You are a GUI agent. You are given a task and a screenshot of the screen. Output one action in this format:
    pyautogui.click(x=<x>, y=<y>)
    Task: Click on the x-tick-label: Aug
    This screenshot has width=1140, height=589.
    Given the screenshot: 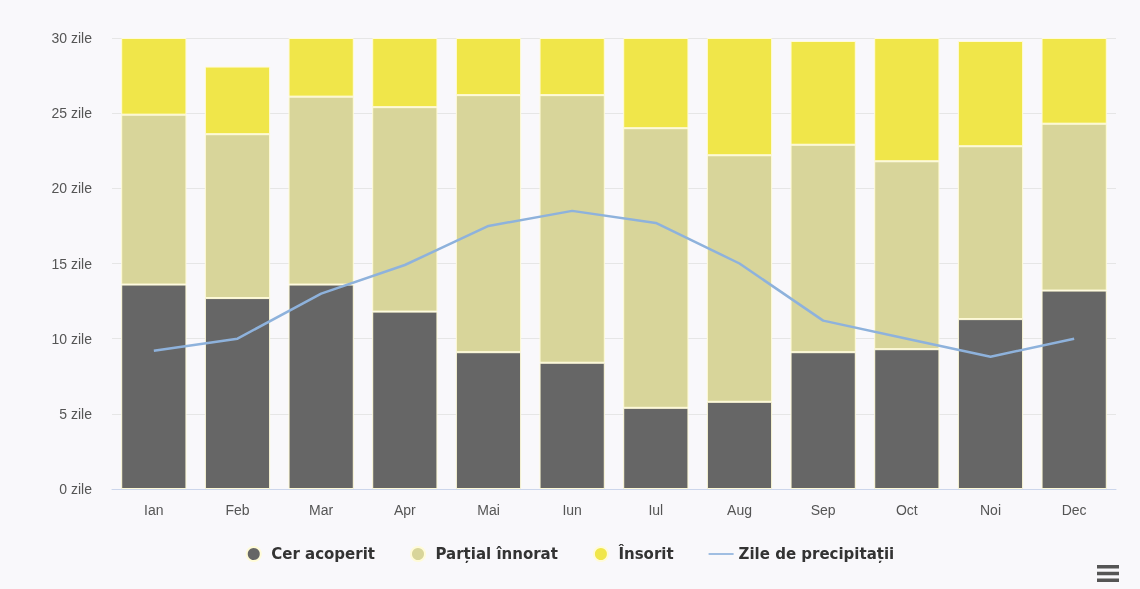 What is the action you would take?
    pyautogui.click(x=739, y=510)
    